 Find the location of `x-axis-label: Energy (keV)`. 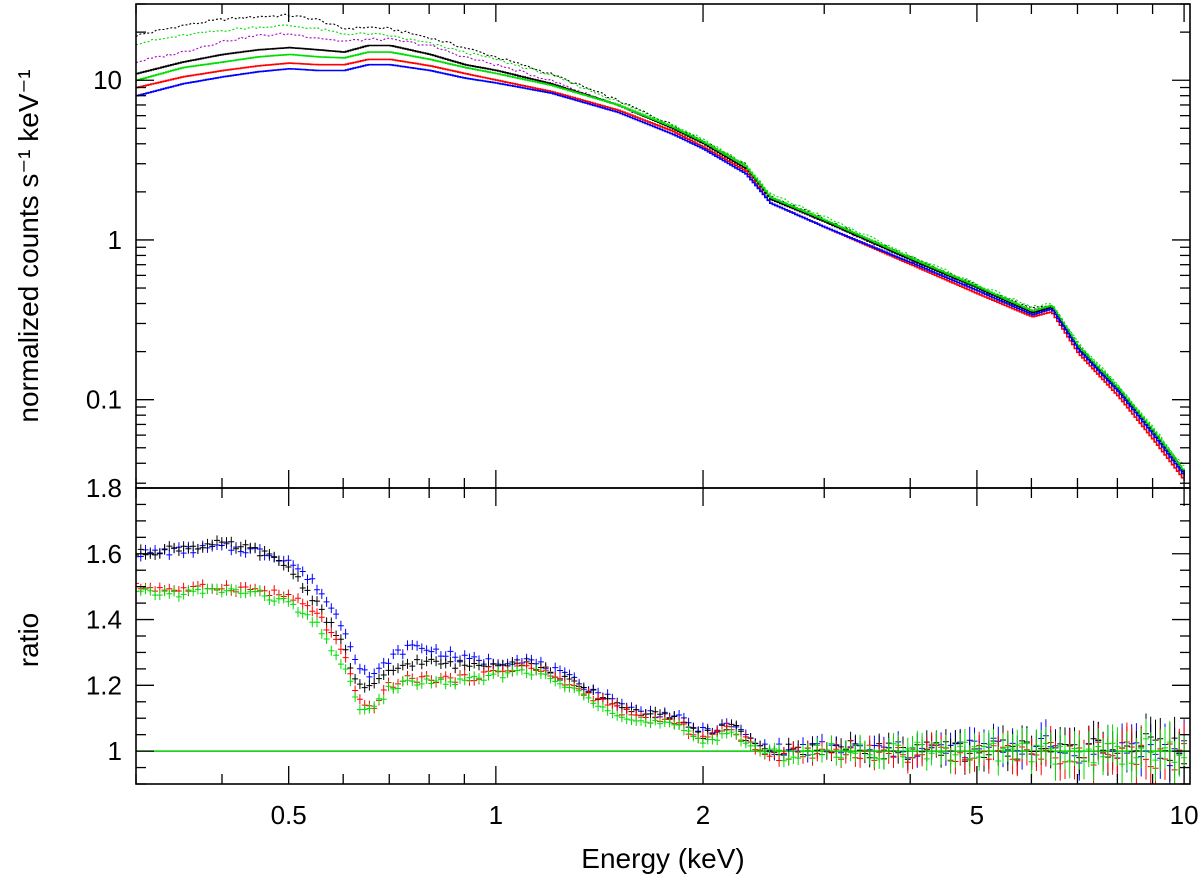

x-axis-label: Energy (keV) is located at coordinates (662, 858).